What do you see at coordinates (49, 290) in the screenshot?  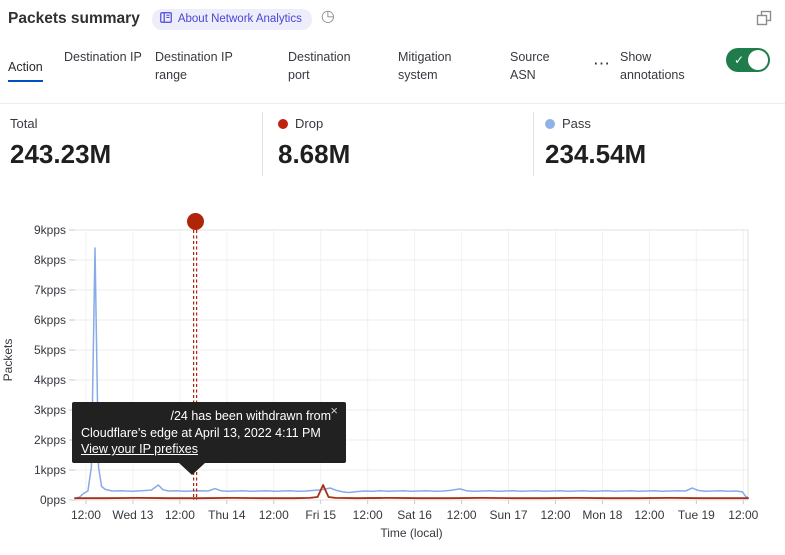 I see `y-tick-label: 7kpps` at bounding box center [49, 290].